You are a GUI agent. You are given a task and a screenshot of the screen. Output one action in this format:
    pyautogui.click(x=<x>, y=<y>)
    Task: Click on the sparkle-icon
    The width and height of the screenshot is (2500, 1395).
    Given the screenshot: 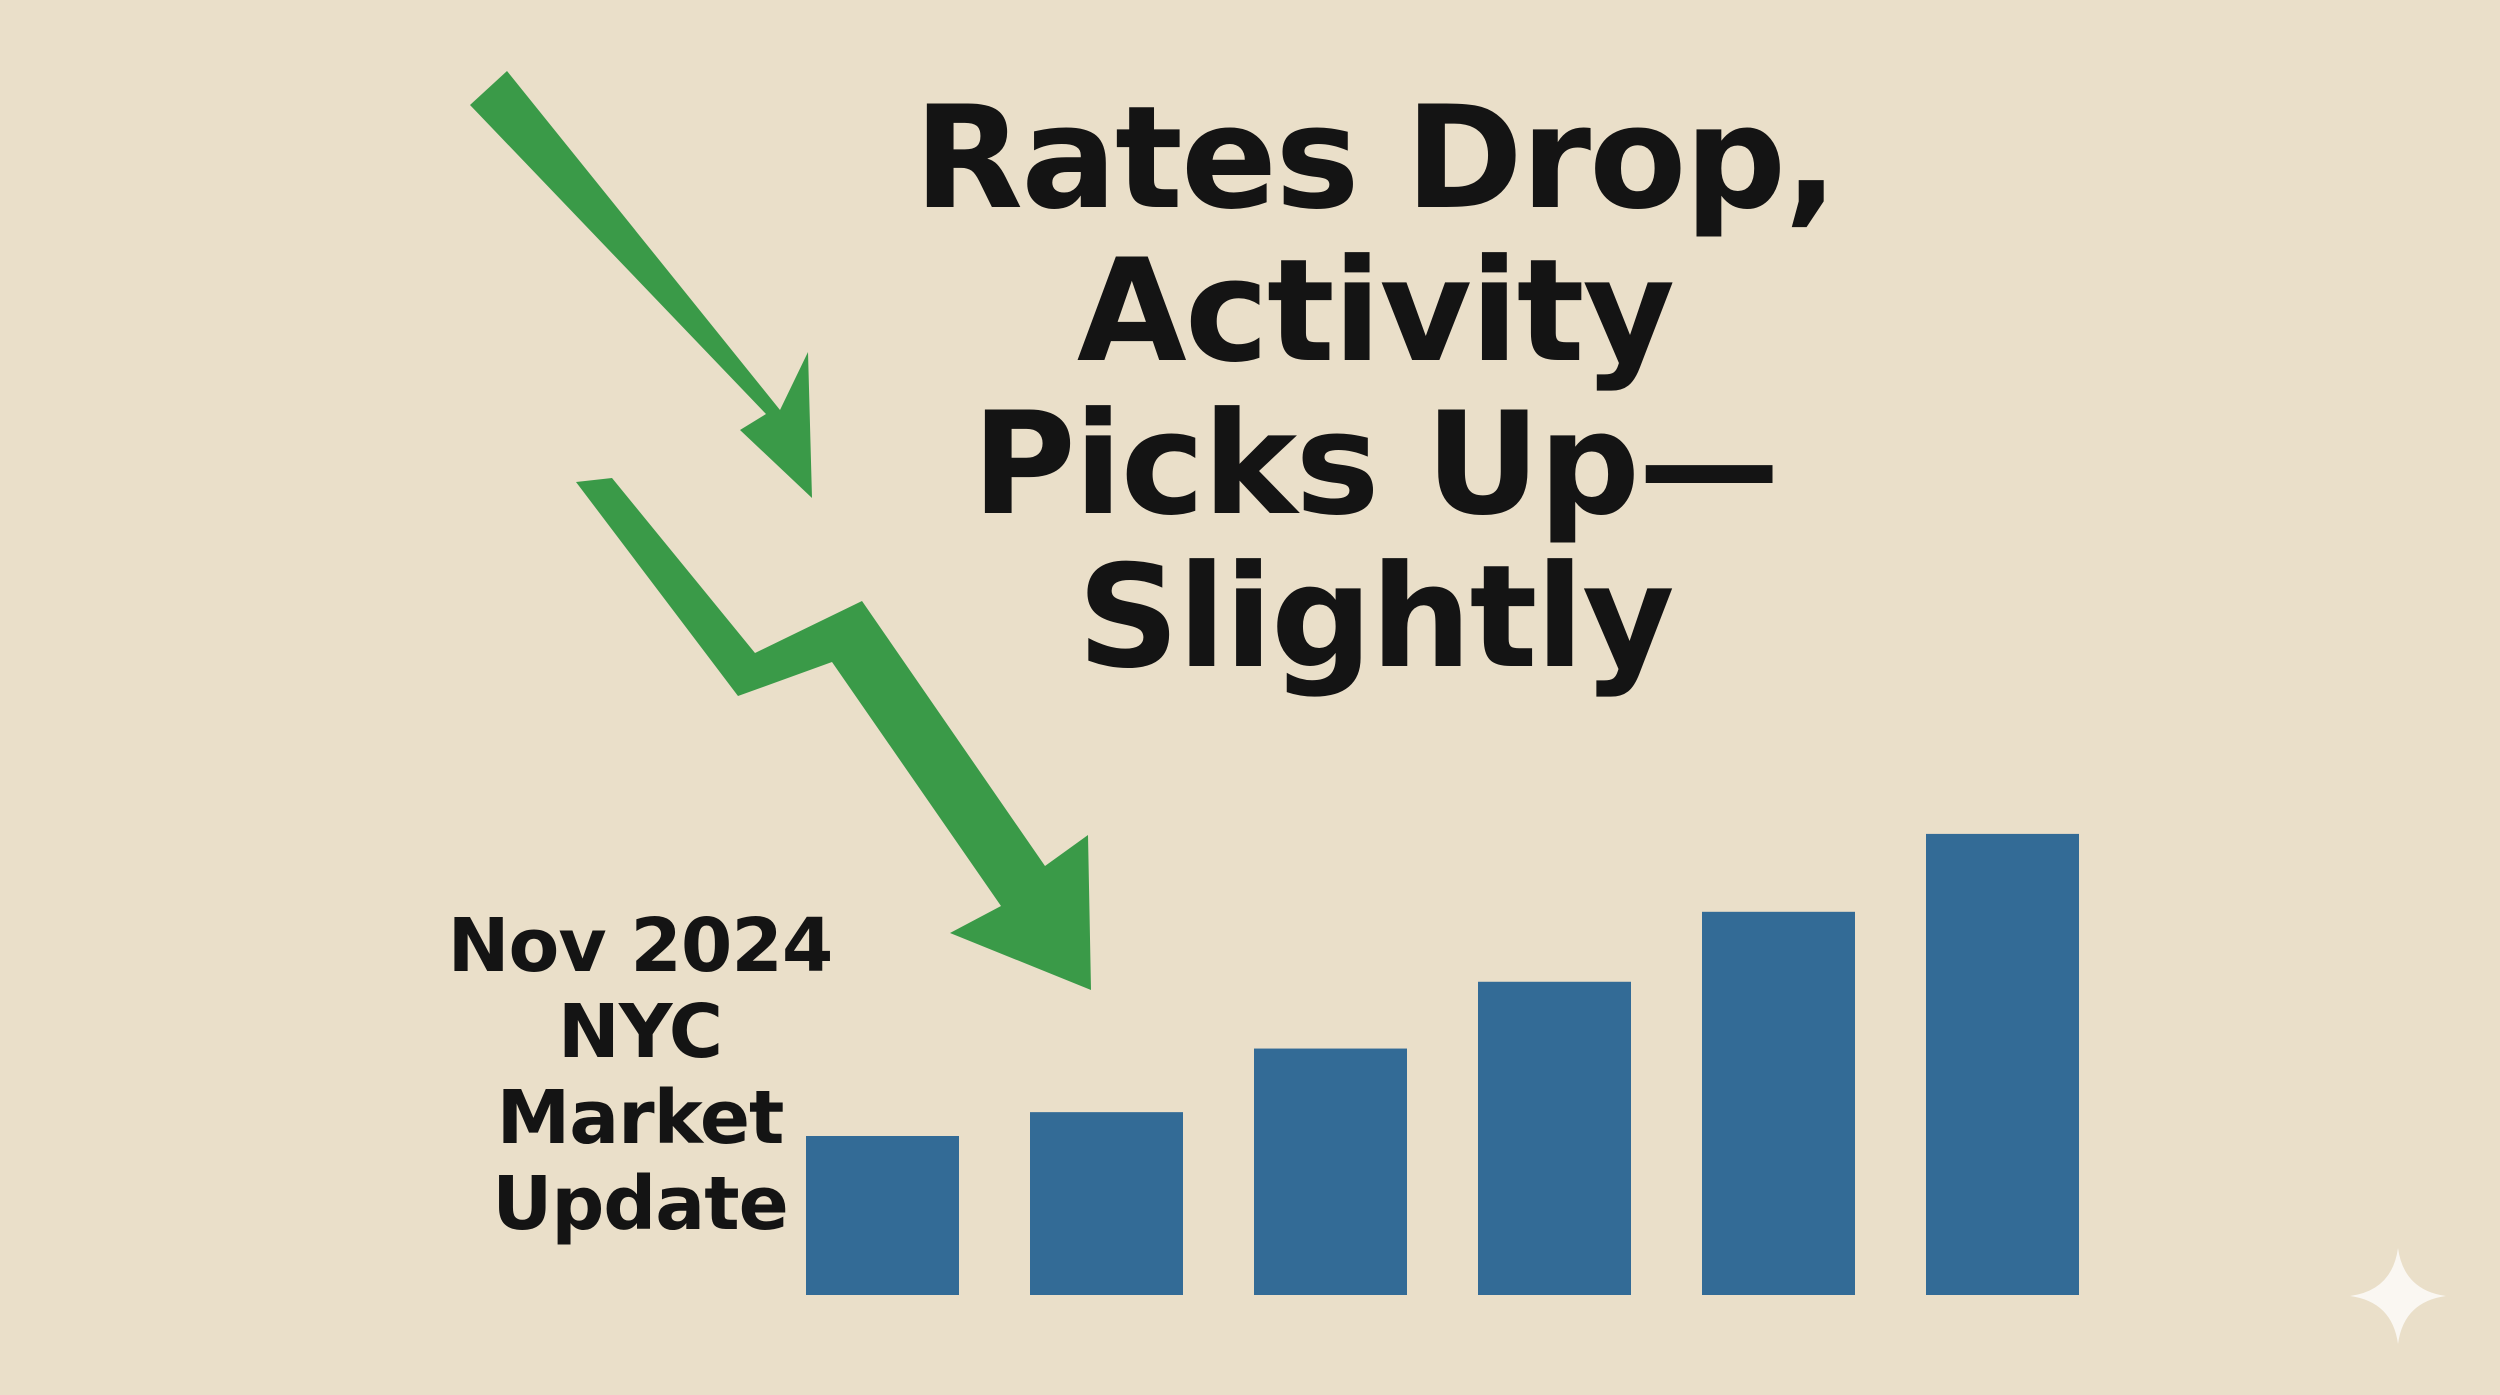 What is the action you would take?
    pyautogui.click(x=2398, y=1296)
    